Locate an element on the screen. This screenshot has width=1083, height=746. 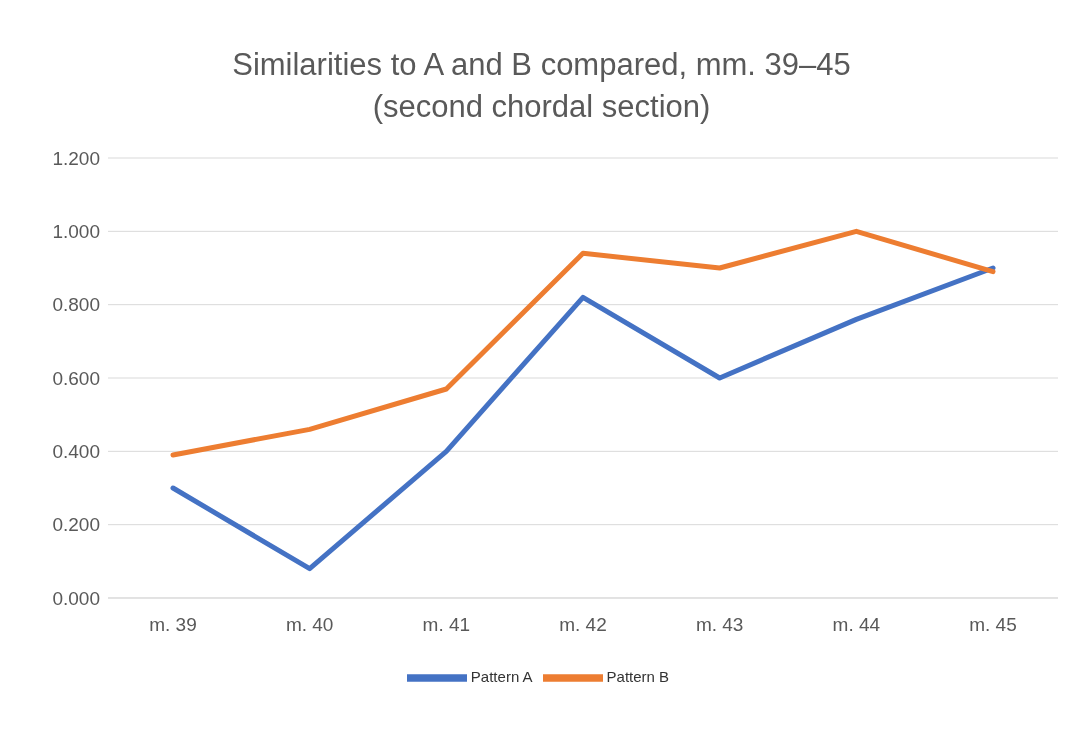
y-tick-label: 0.800 is located at coordinates (76, 305).